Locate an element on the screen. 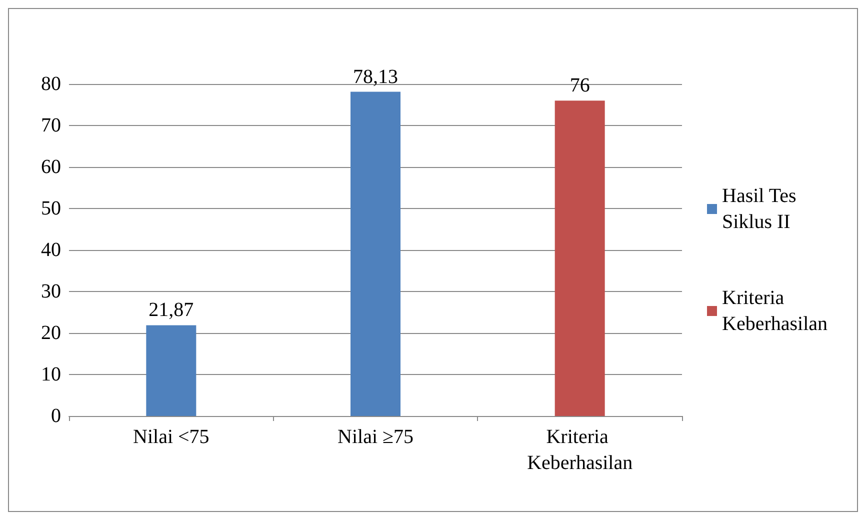 Image resolution: width=868 pixels, height=522 pixels. data-label: 76 is located at coordinates (580, 85).